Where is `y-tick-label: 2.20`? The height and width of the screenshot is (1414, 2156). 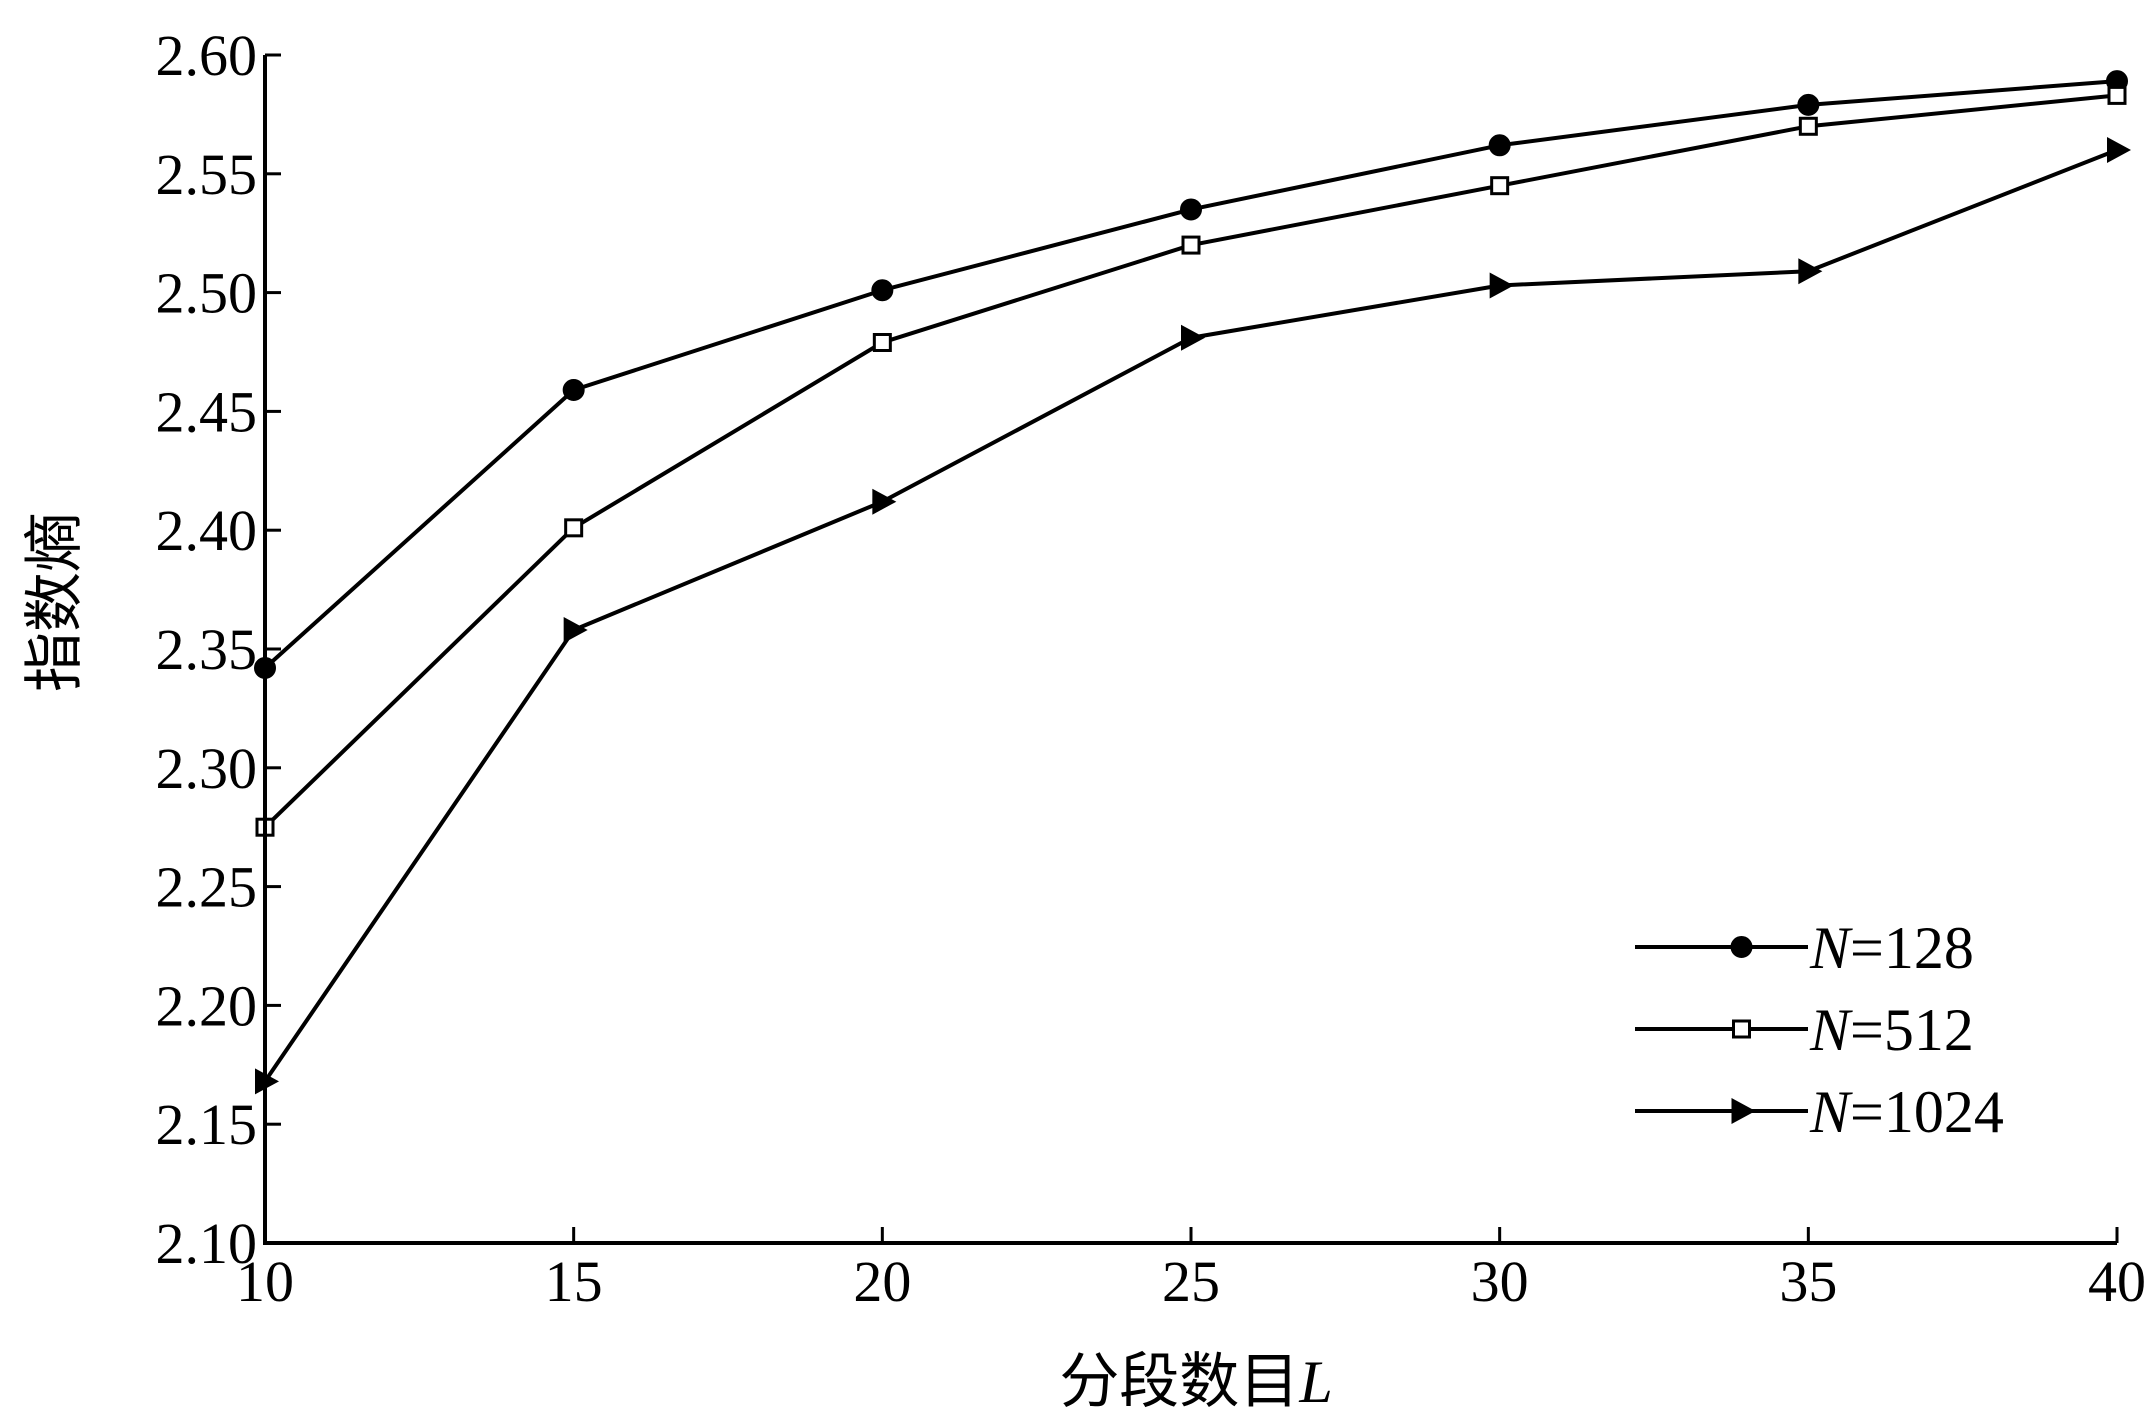 y-tick-label: 2.20 is located at coordinates (207, 1005).